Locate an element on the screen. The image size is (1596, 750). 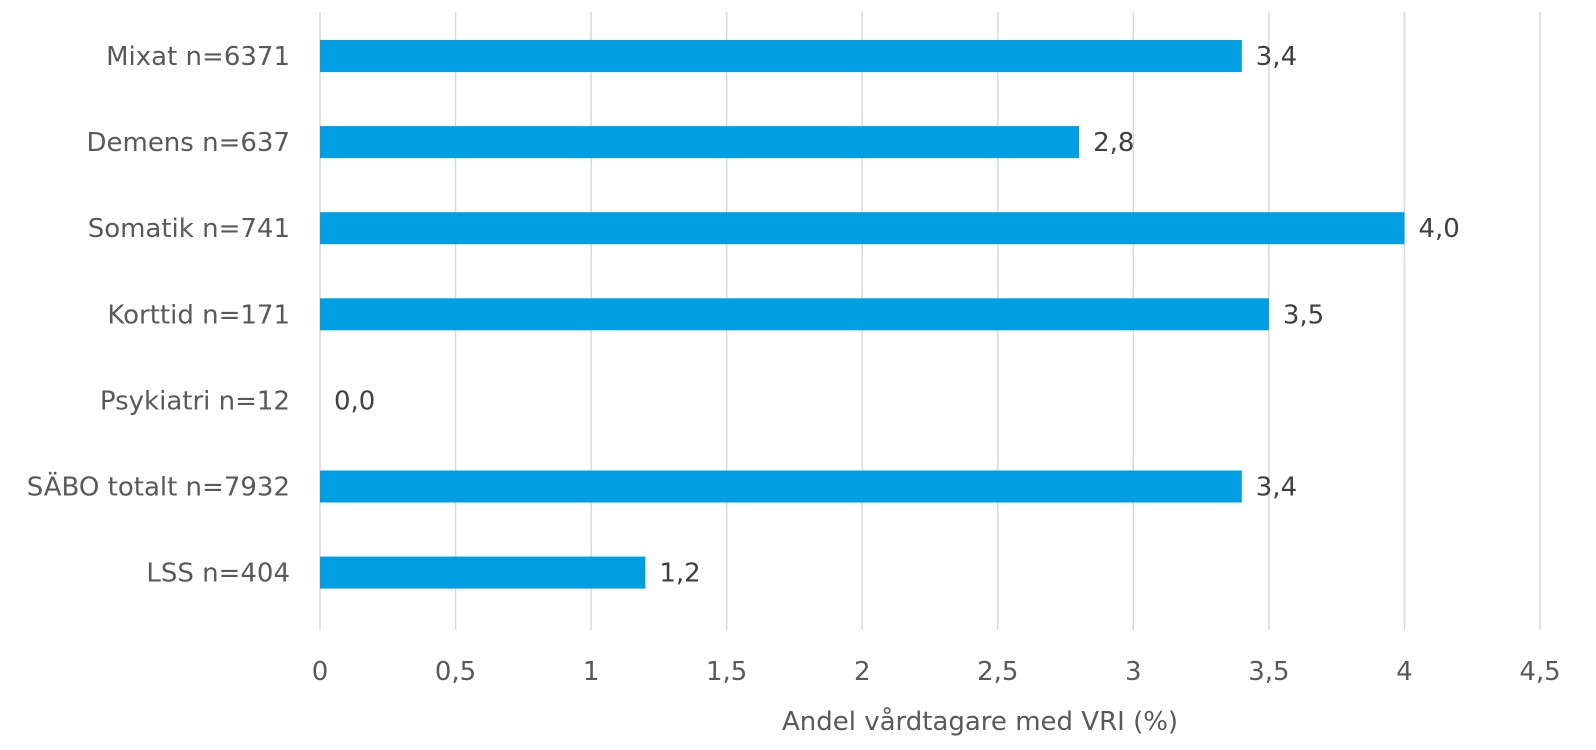
category-label: Psykiatri n=12 is located at coordinates (195, 401).